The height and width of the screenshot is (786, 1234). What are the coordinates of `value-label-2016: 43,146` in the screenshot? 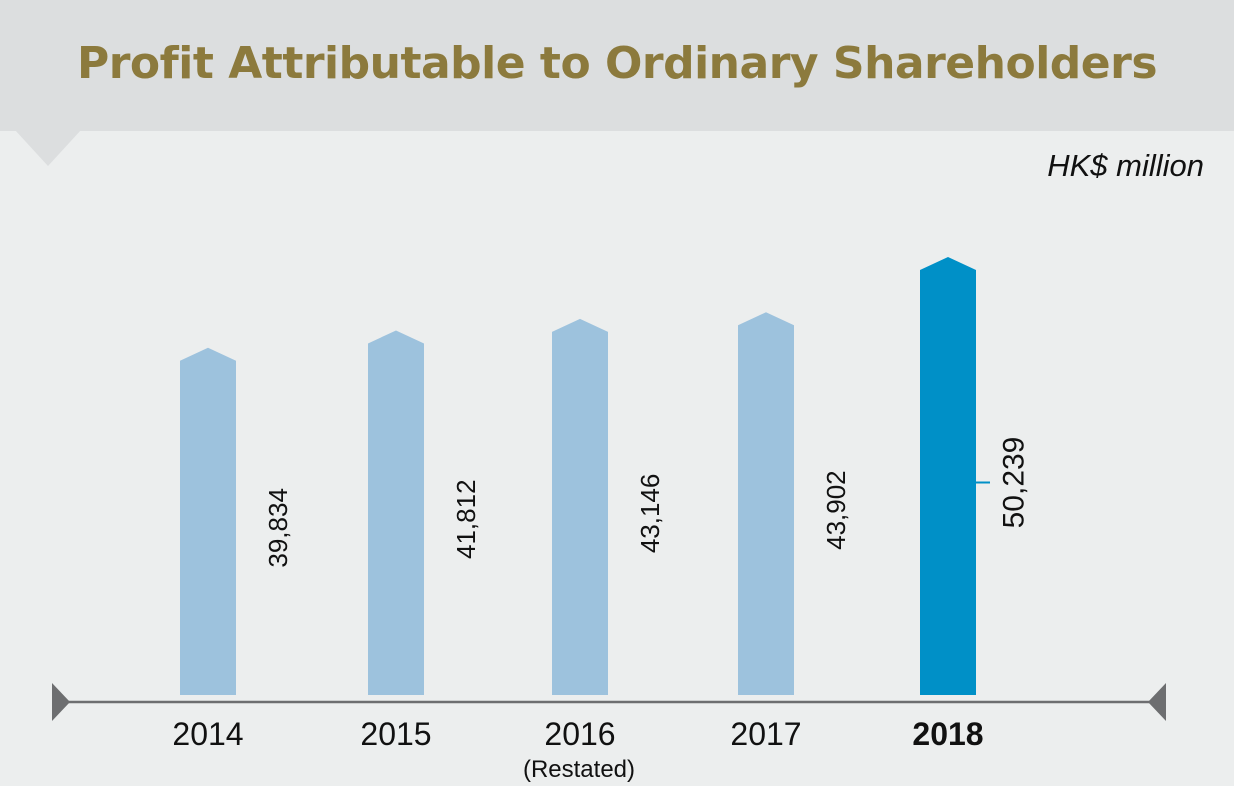 It's located at (650, 514).